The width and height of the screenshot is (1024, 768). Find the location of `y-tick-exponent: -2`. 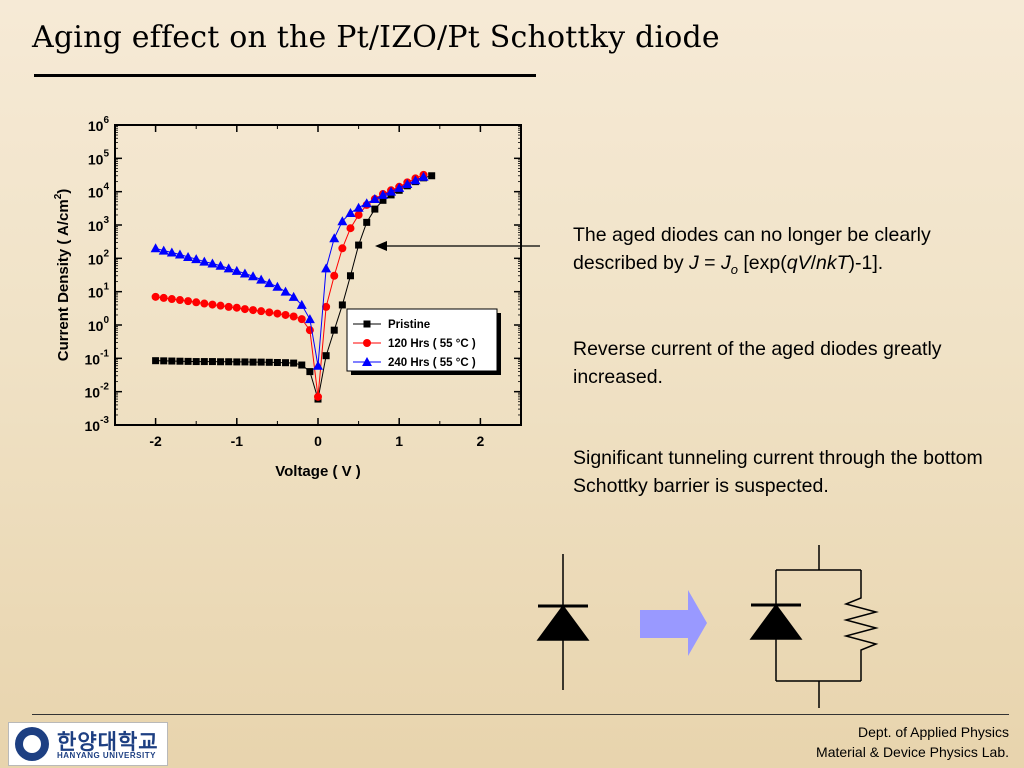

y-tick-exponent: -2 is located at coordinates (104, 387).